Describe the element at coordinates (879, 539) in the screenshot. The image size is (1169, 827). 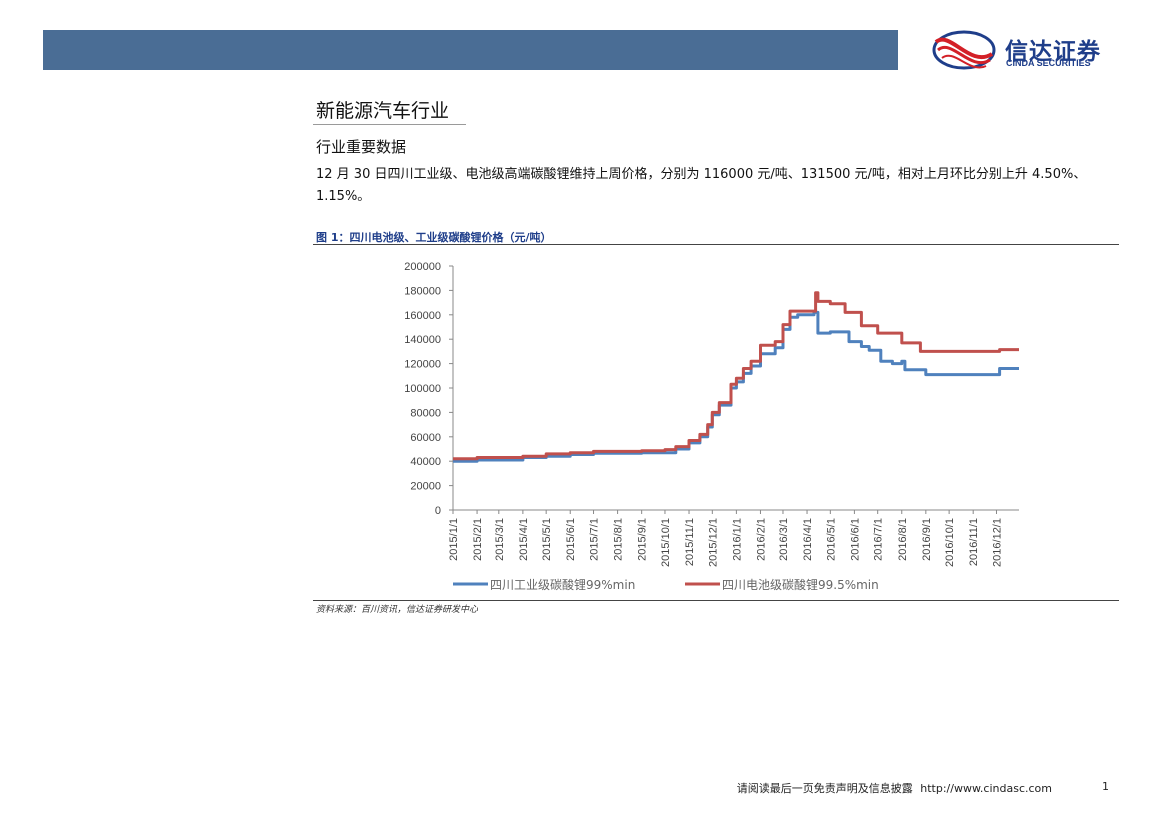
I see `x-tick-label: 2016/7/1` at that location.